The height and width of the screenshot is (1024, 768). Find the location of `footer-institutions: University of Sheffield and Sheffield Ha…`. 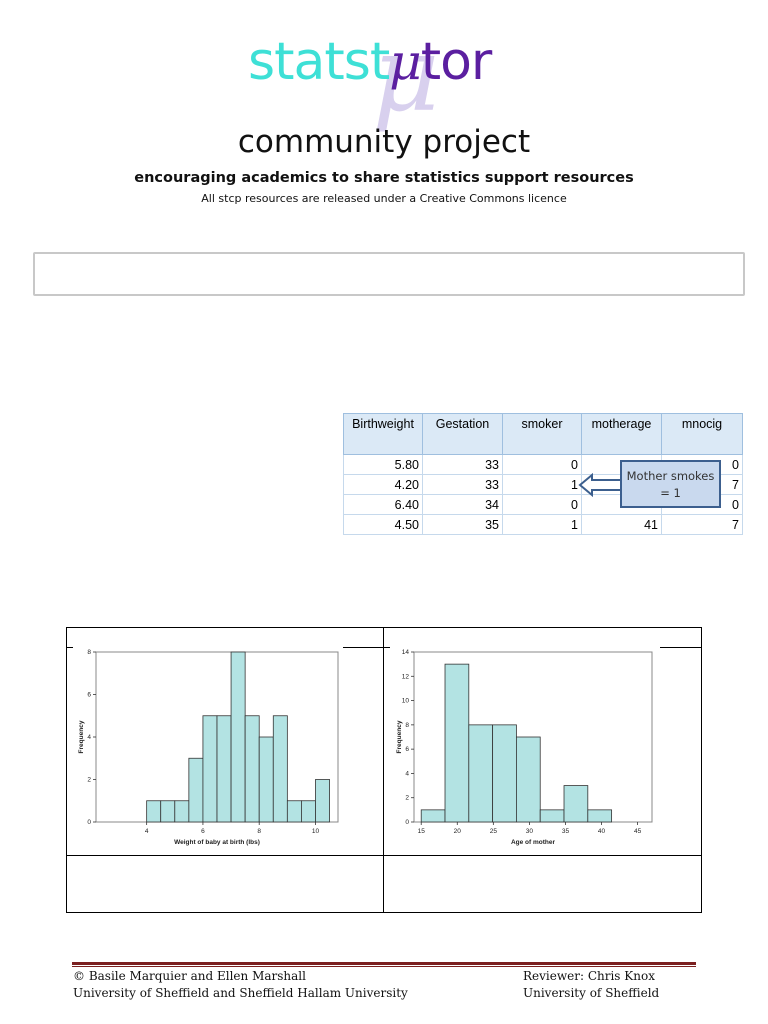

footer-institutions: University of Sheffield and Sheffield Ha… is located at coordinates (240, 993).